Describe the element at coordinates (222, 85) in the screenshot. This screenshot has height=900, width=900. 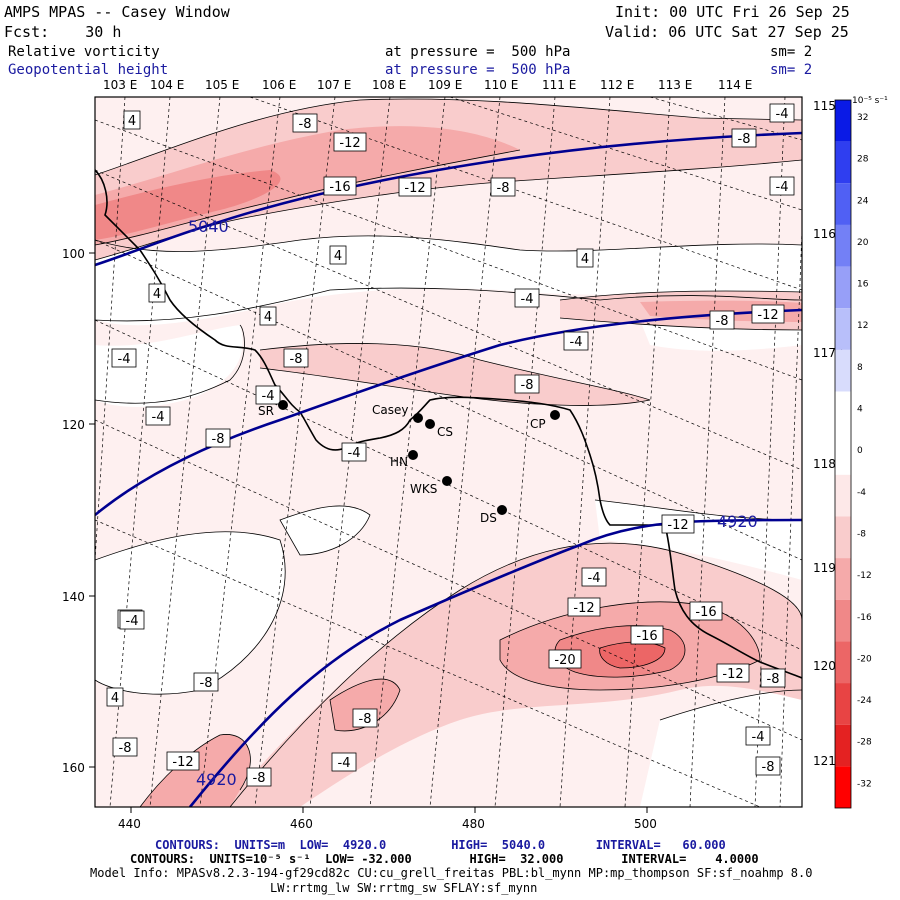
I see `top-lon-label: 105 E` at that location.